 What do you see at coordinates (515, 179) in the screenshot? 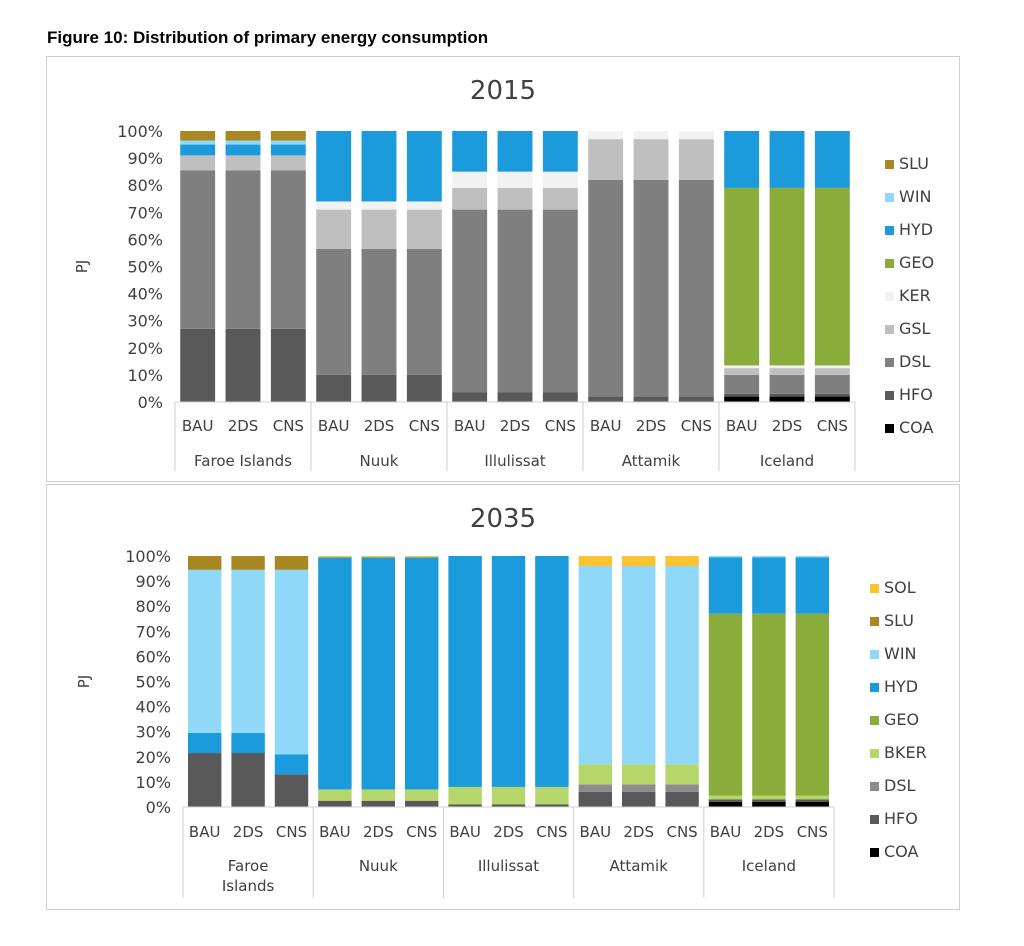
I see `bar-segment-illulissat-2ds-ker` at bounding box center [515, 179].